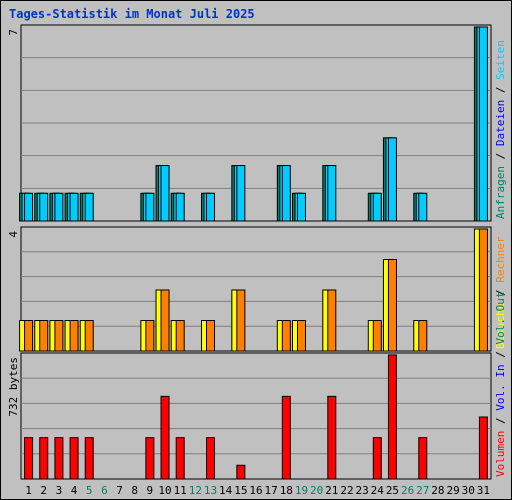 This screenshot has width=512, height=500. What do you see at coordinates (286, 490) in the screenshot?
I see `x-tick-label: 18` at bounding box center [286, 490].